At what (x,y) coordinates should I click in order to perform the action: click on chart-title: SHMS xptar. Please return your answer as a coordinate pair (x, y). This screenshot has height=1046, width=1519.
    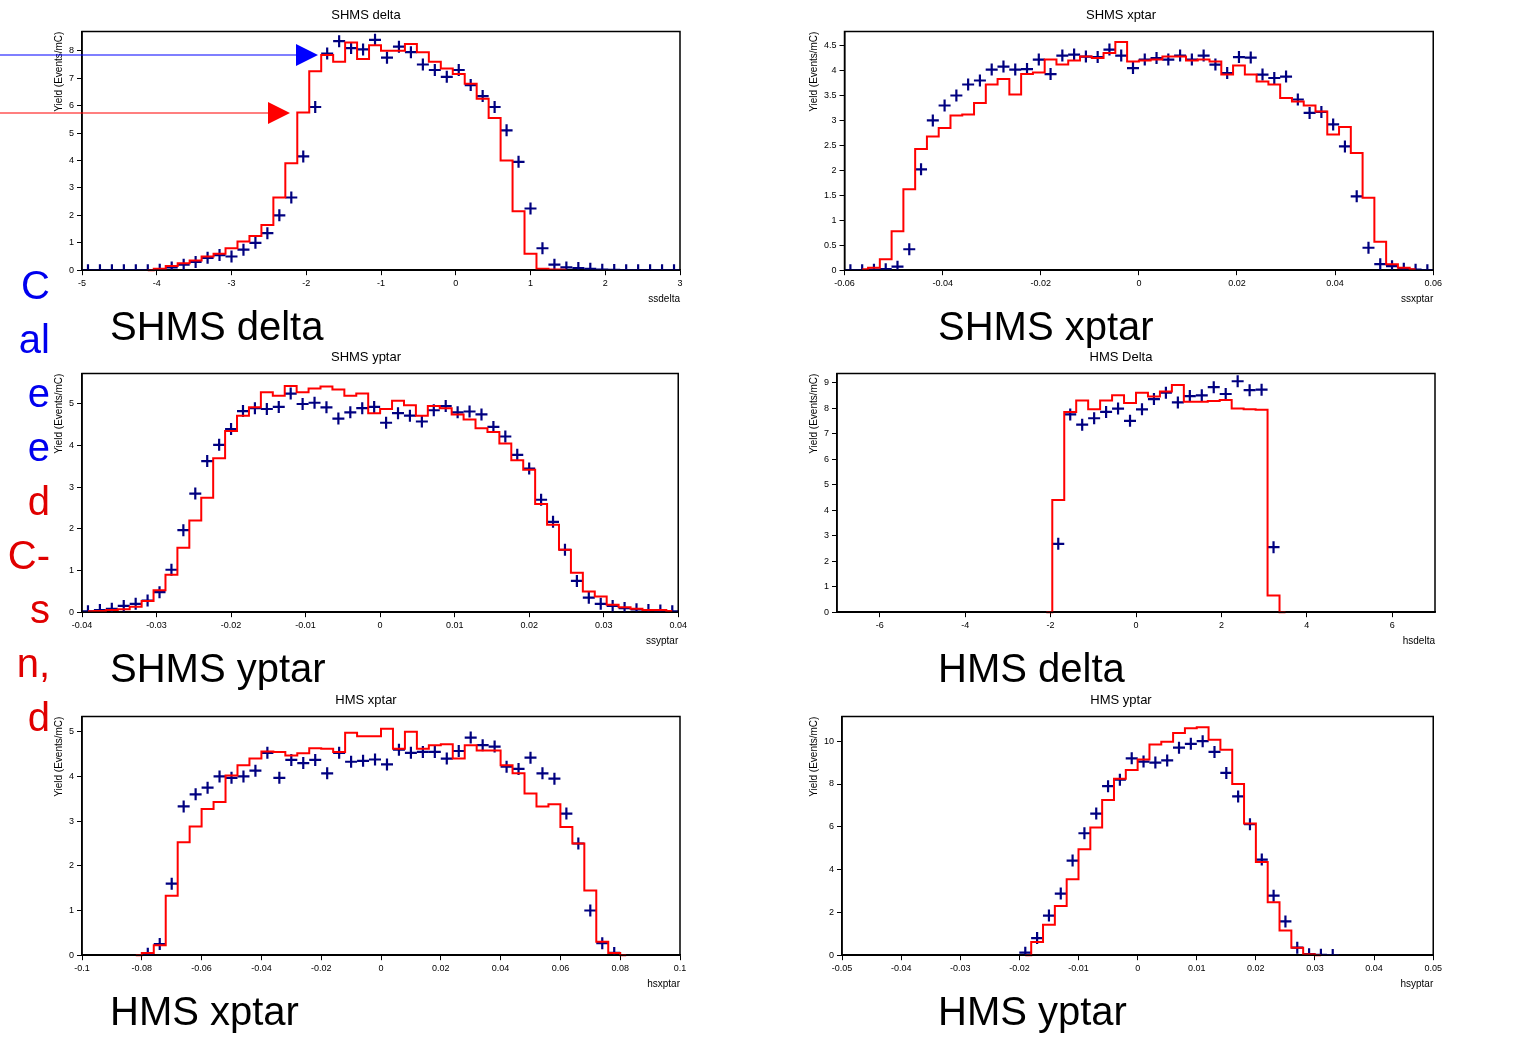
    Looking at the image, I should click on (1121, 15).